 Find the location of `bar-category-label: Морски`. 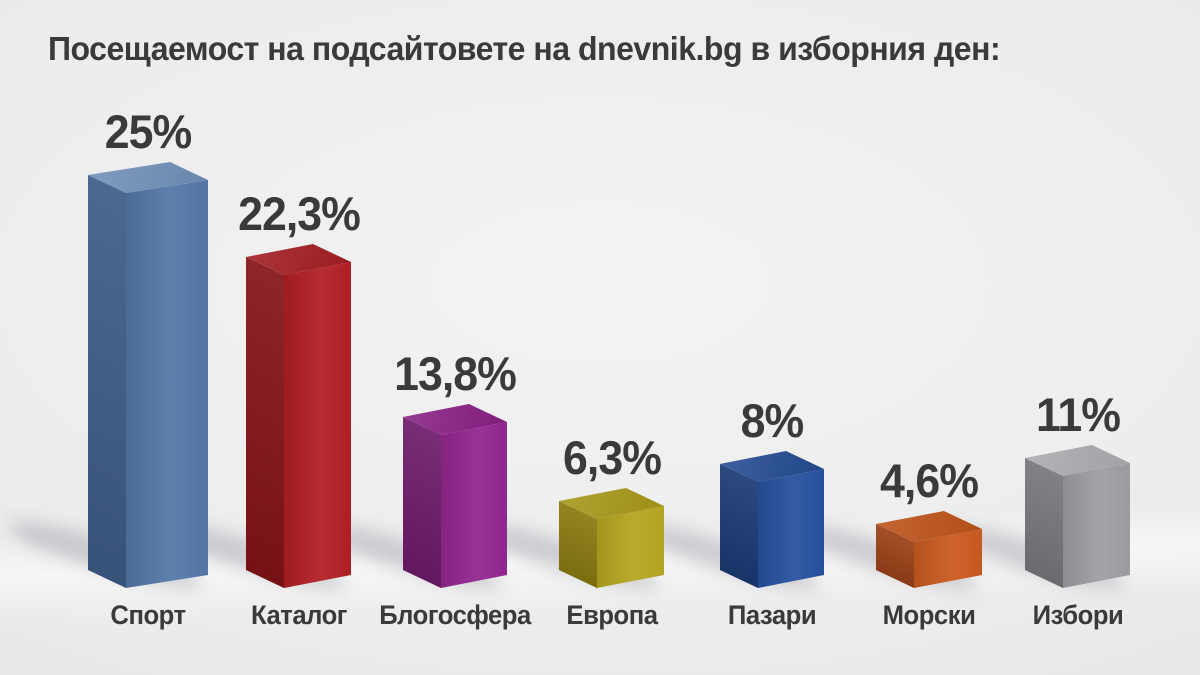

bar-category-label: Морски is located at coordinates (929, 615).